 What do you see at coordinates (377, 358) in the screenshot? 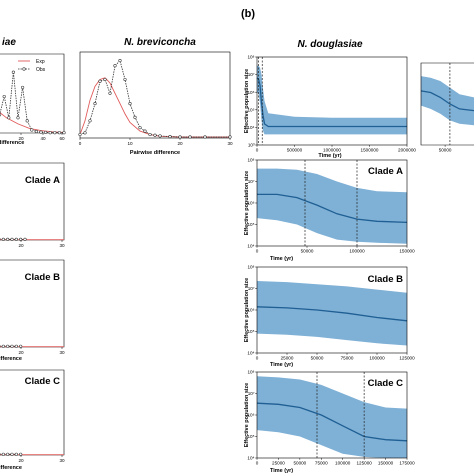
I see `x-tick-label: 100000` at bounding box center [377, 358].